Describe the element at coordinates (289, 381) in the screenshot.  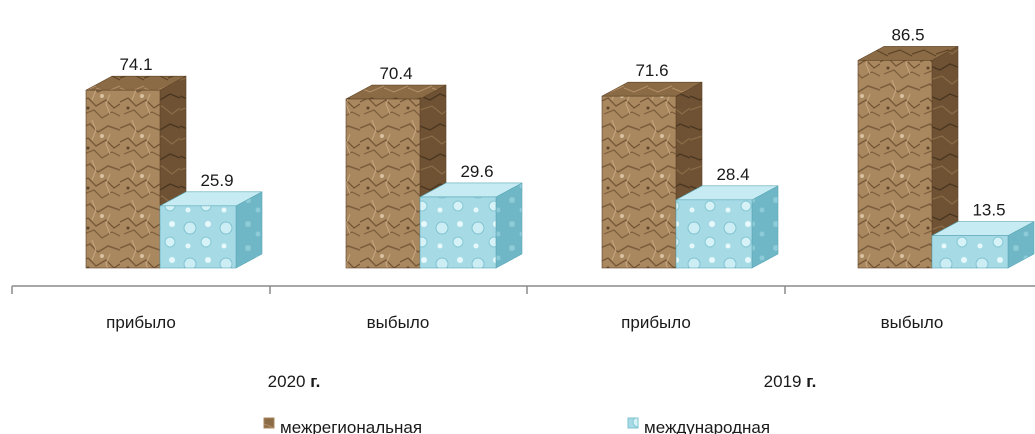
I see `group-year: 2020` at that location.